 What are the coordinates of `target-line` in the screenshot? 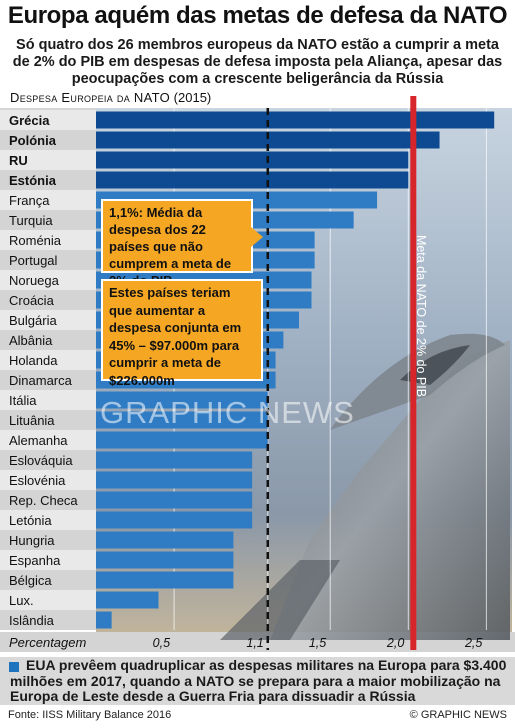 It's located at (413, 373).